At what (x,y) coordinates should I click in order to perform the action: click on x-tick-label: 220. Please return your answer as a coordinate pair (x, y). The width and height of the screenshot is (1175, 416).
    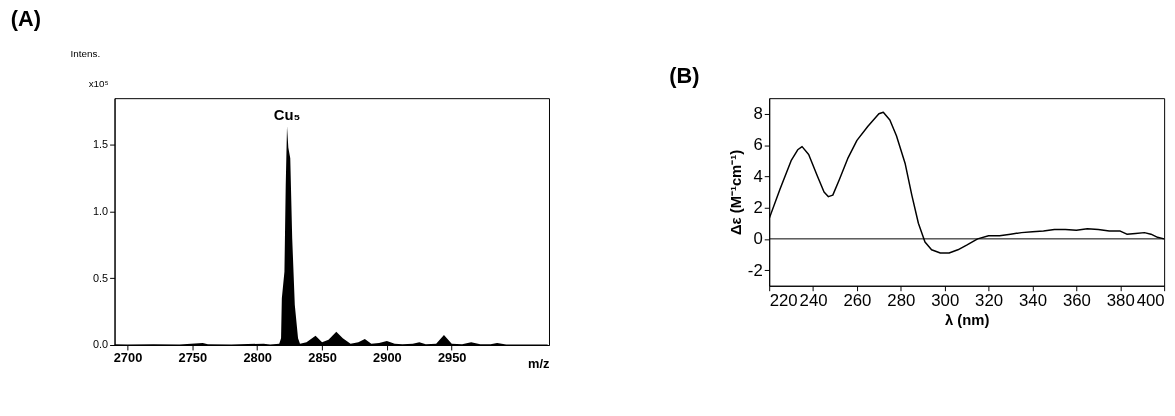
    Looking at the image, I should click on (783, 301).